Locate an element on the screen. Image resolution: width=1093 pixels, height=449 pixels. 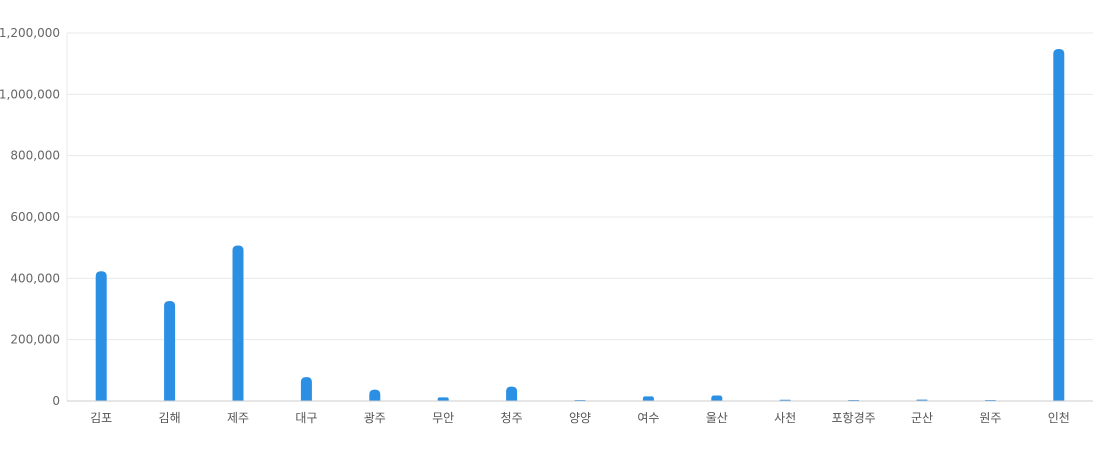
bar-인천 is located at coordinates (1059, 225).